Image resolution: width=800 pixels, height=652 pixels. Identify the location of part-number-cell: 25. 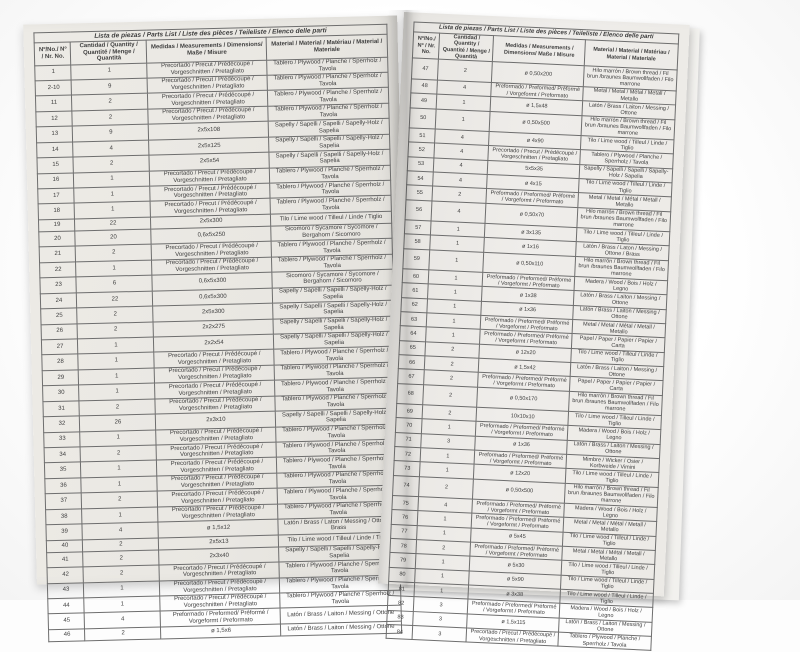
(59, 316).